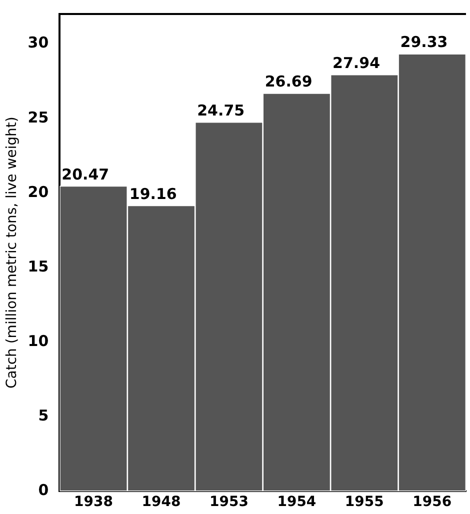 The height and width of the screenshot is (514, 470). What do you see at coordinates (153, 193) in the screenshot?
I see `data-label: 19.16` at bounding box center [153, 193].